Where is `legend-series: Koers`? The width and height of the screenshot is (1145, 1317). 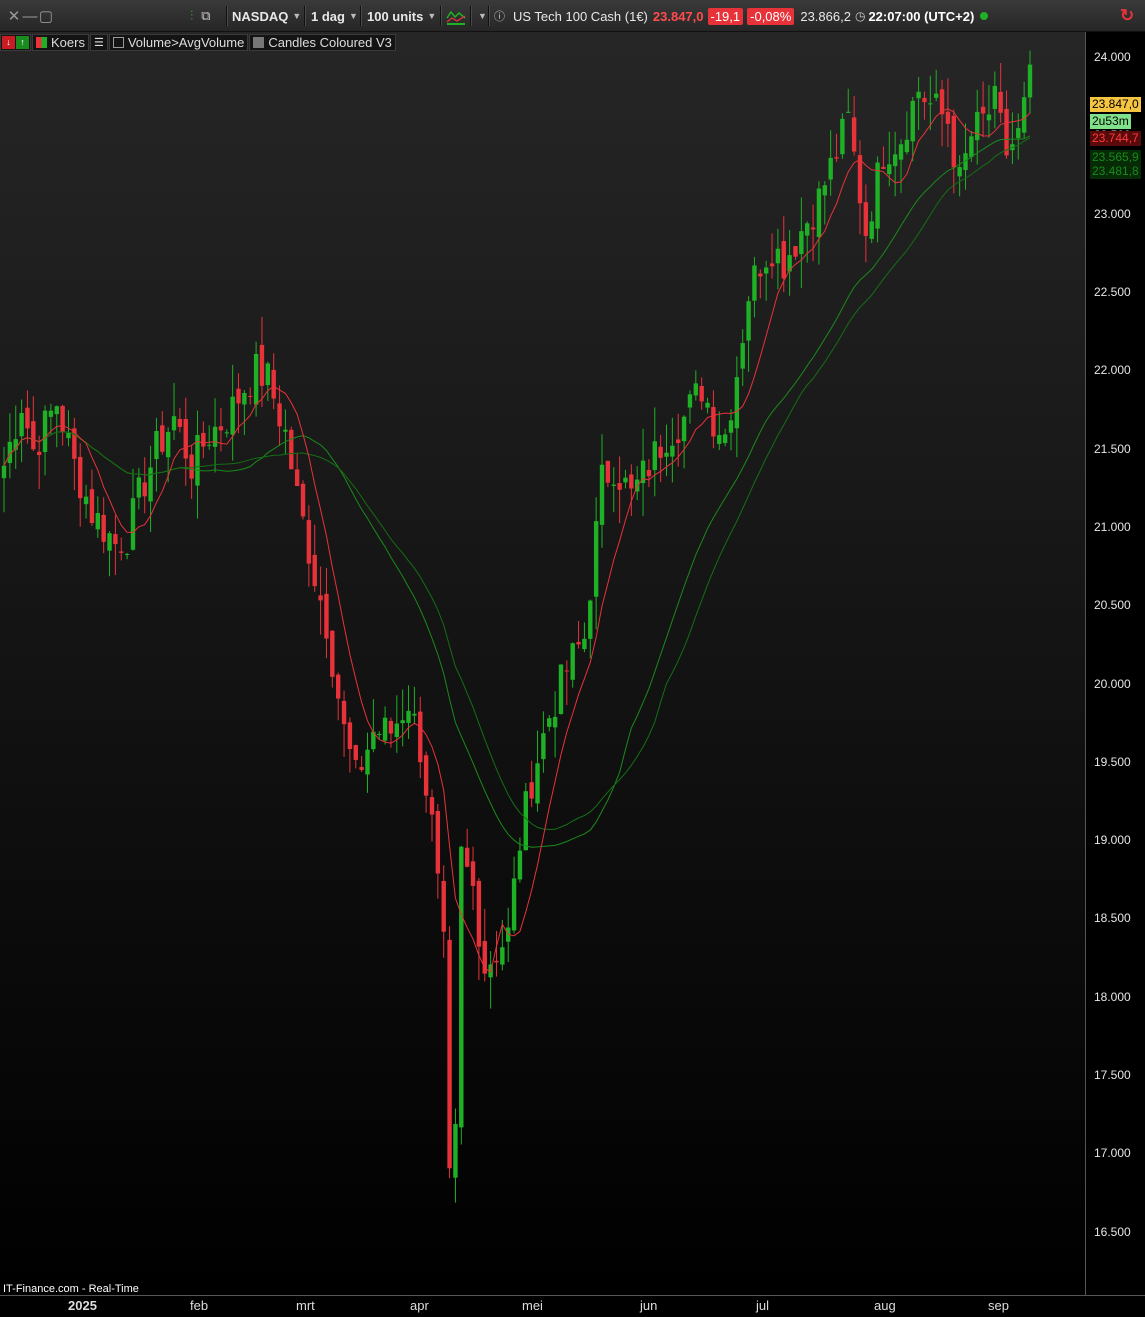
legend-series: Koers is located at coordinates (60, 42).